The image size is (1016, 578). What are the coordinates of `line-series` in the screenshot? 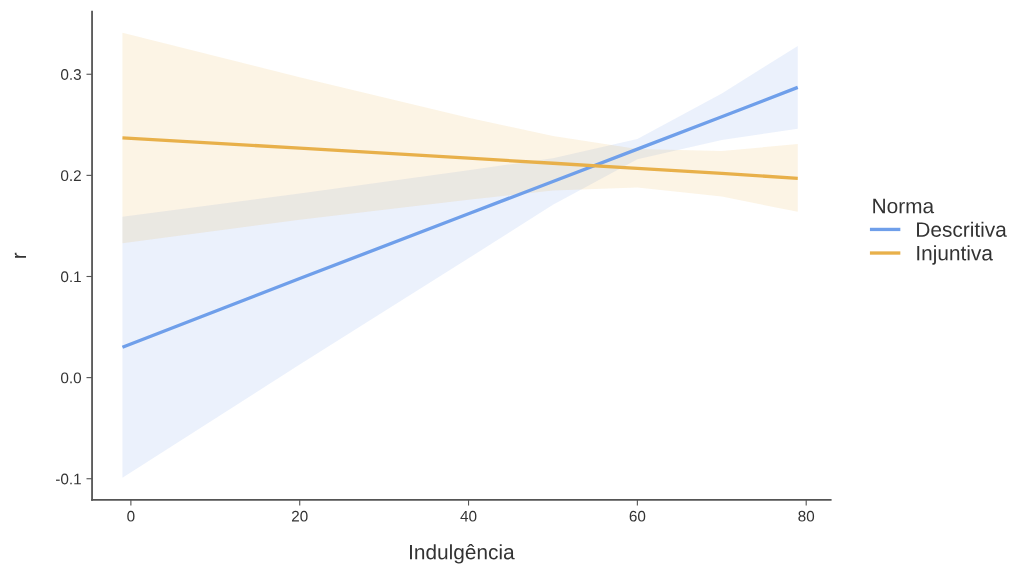 It's located at (460, 158).